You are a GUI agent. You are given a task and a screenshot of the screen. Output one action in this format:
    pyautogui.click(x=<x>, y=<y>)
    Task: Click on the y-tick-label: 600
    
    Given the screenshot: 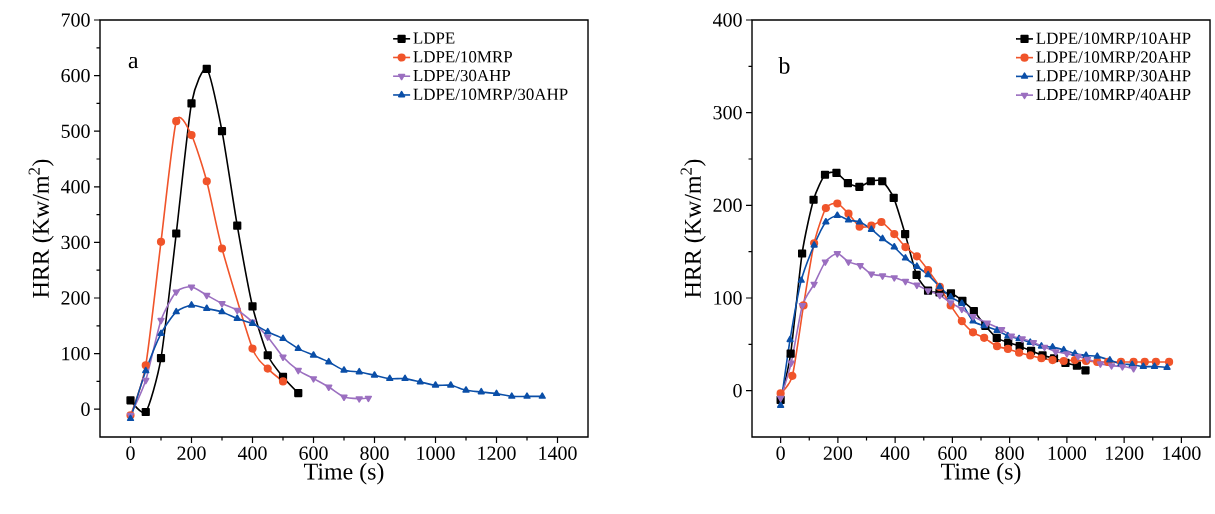 What is the action you would take?
    pyautogui.click(x=75, y=75)
    